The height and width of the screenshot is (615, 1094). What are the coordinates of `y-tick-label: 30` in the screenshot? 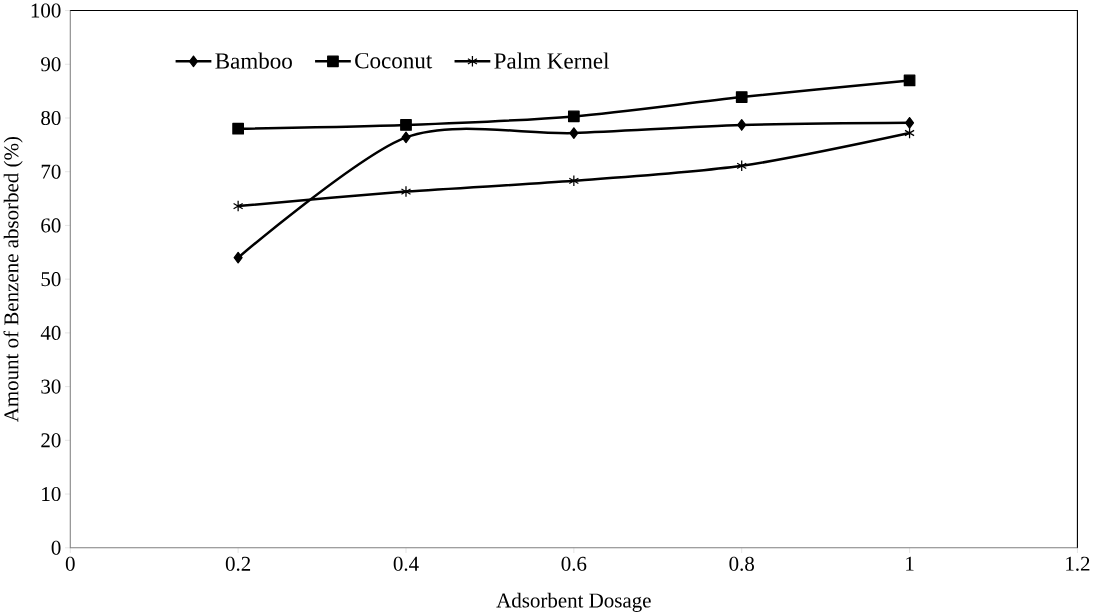 It's located at (51, 386).